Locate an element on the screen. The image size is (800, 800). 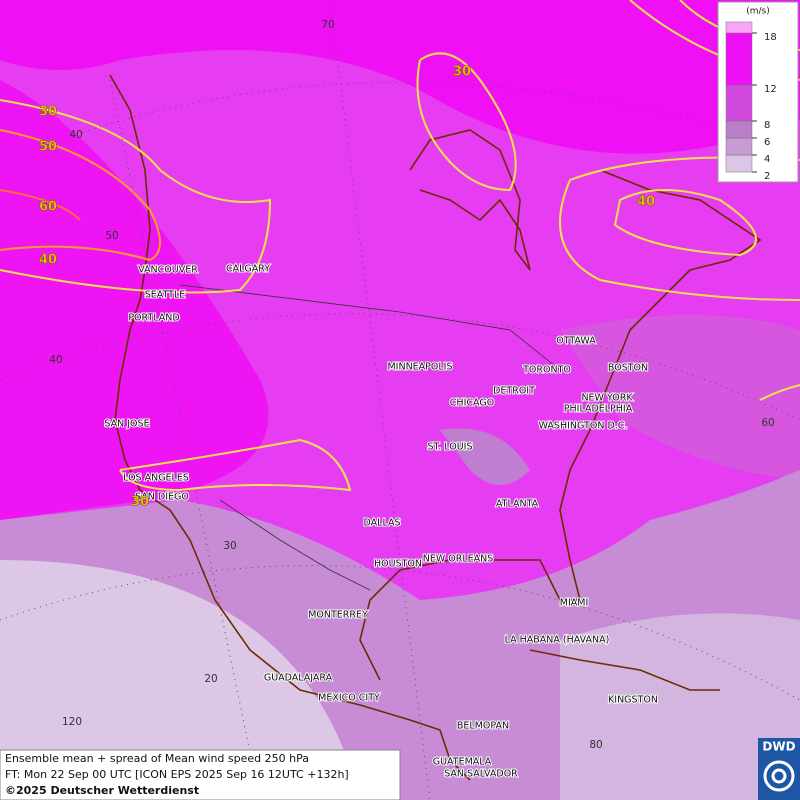
legend: (m/s) 2 4 6 8 12 18 is located at coordinates (758, 92).